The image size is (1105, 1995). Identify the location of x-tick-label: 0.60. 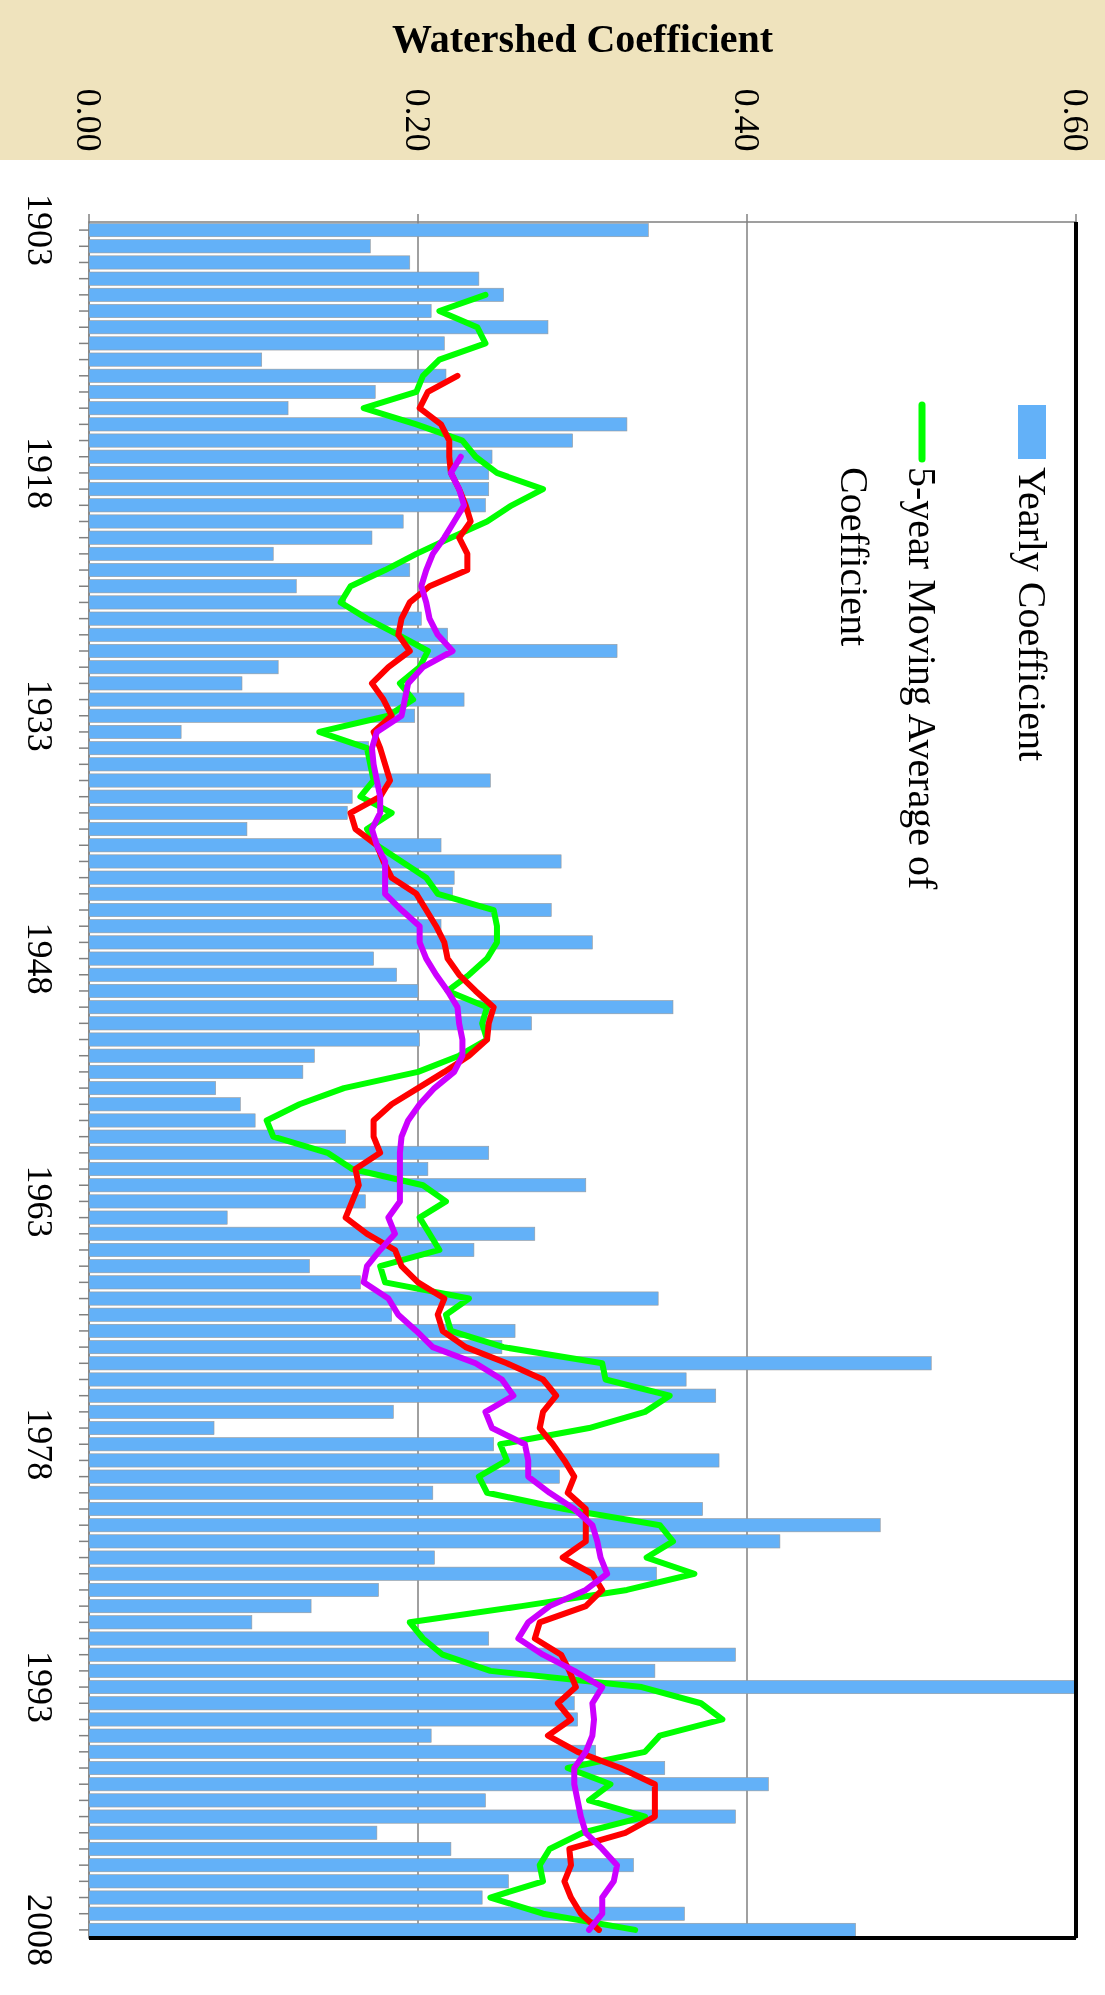
(1076, 120).